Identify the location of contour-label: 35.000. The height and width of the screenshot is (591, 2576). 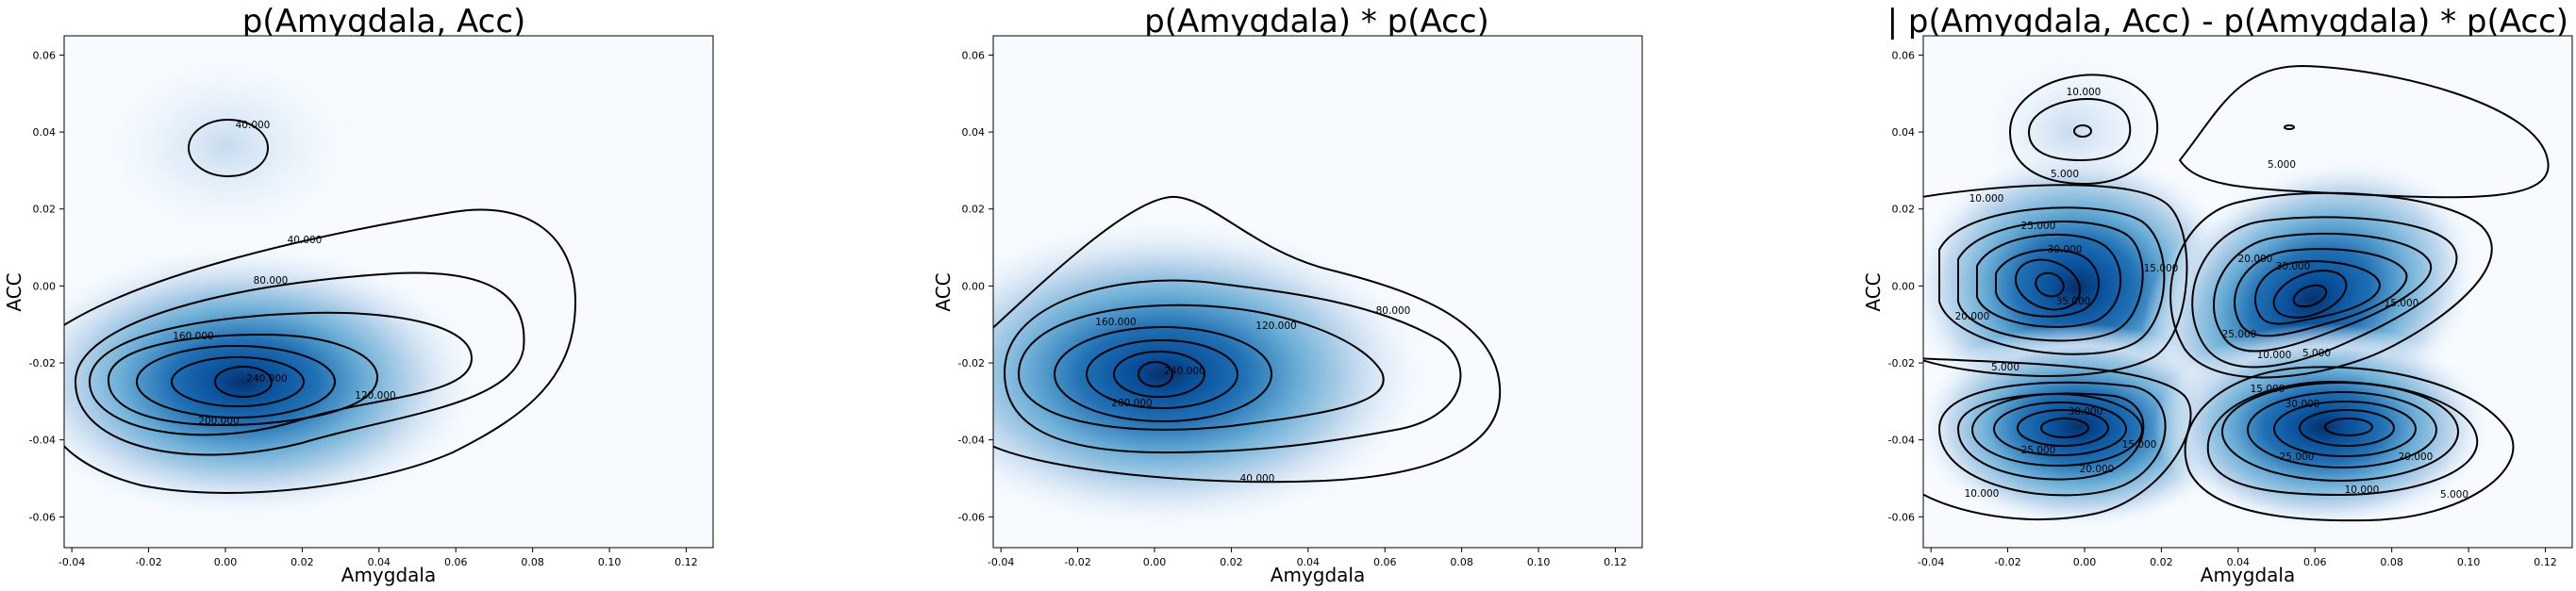
(2073, 301).